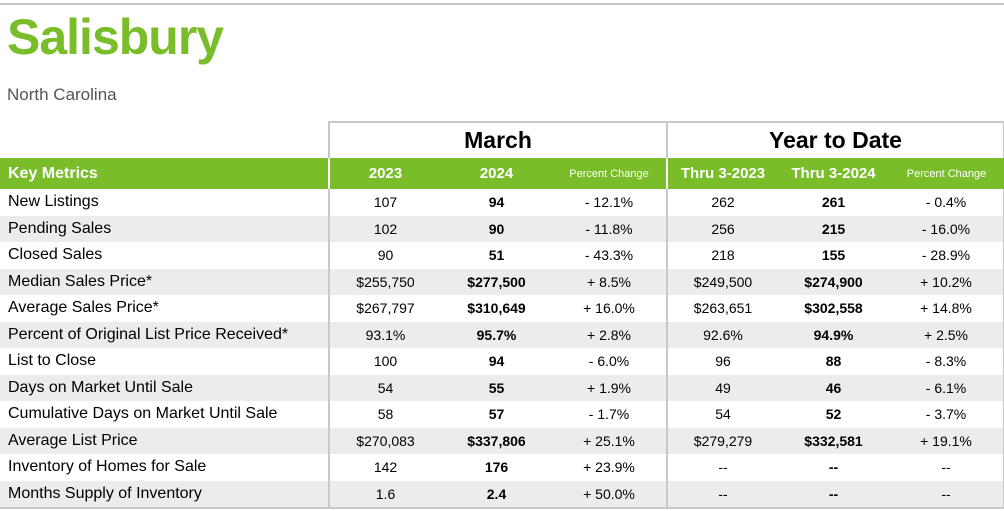 This screenshot has height=511, width=1004. What do you see at coordinates (833, 228) in the screenshot?
I see `table-cell-ytd-2024: 215` at bounding box center [833, 228].